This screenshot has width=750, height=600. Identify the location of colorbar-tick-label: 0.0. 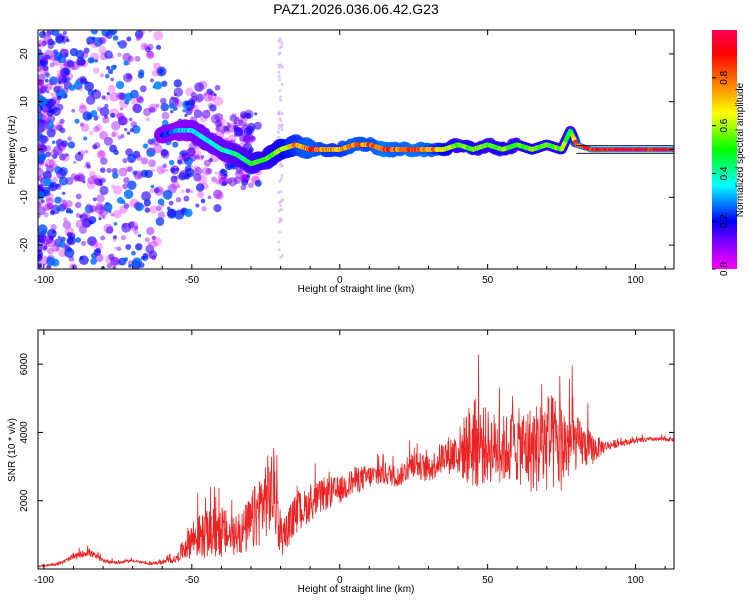
(724, 269).